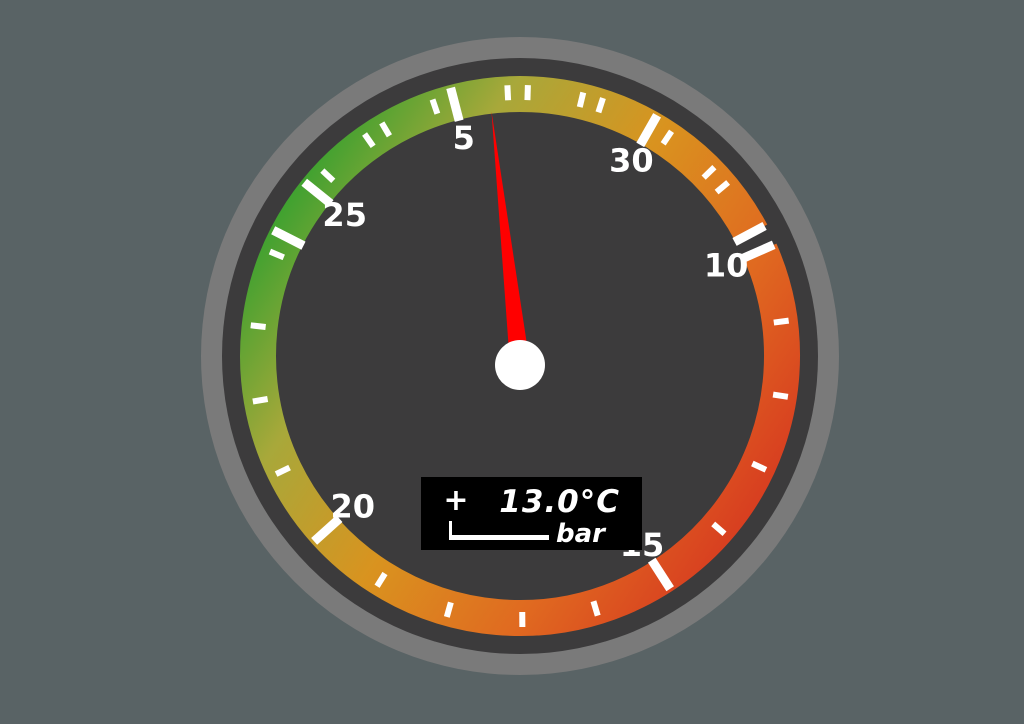 The image size is (1024, 724). Describe the element at coordinates (344, 215) in the screenshot. I see `scale-label-25: 25` at that location.